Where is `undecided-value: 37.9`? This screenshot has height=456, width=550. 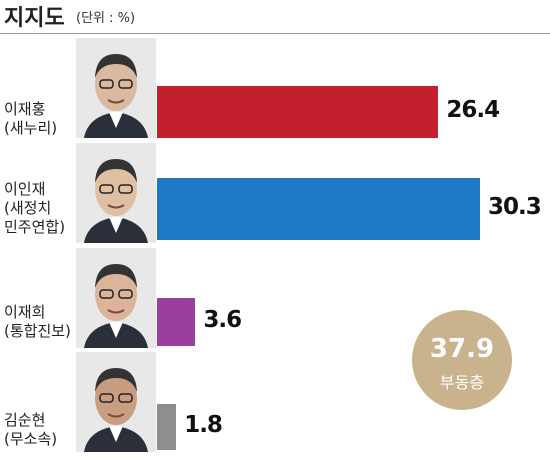
undecided-value: 37.9 is located at coordinates (462, 349).